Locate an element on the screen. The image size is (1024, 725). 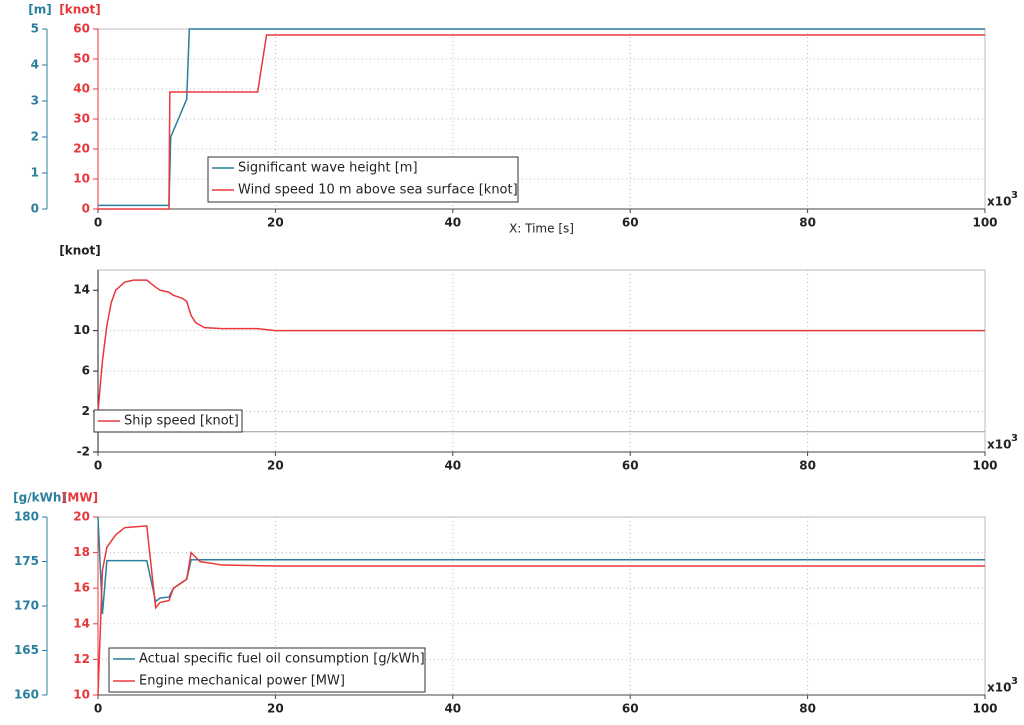
y2-tick-label: 50 is located at coordinates (81, 59).